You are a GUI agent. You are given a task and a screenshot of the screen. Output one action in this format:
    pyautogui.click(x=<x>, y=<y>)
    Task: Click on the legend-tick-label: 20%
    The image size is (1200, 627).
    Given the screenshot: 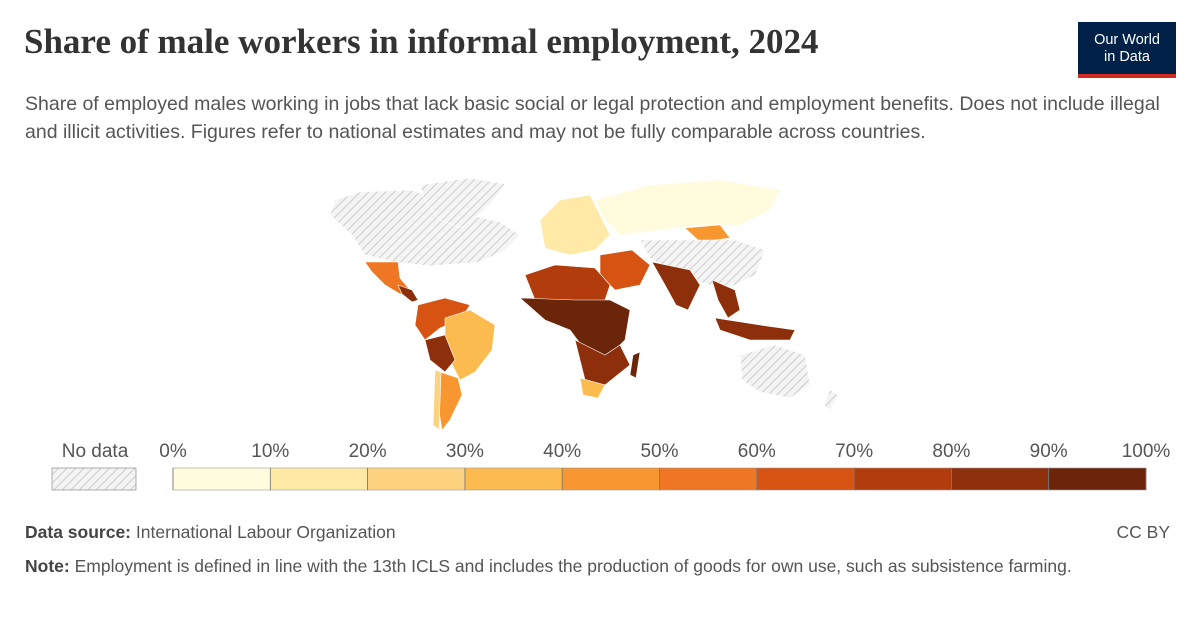 What is the action you would take?
    pyautogui.click(x=368, y=451)
    